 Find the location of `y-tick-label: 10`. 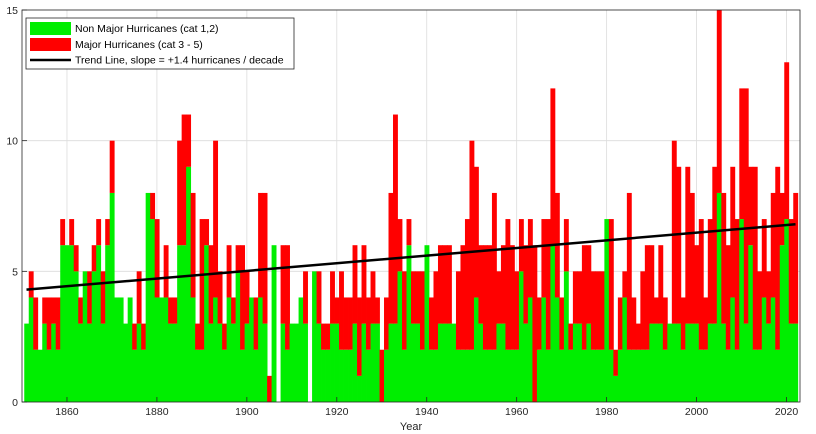

y-tick-label: 10 is located at coordinates (12, 142).